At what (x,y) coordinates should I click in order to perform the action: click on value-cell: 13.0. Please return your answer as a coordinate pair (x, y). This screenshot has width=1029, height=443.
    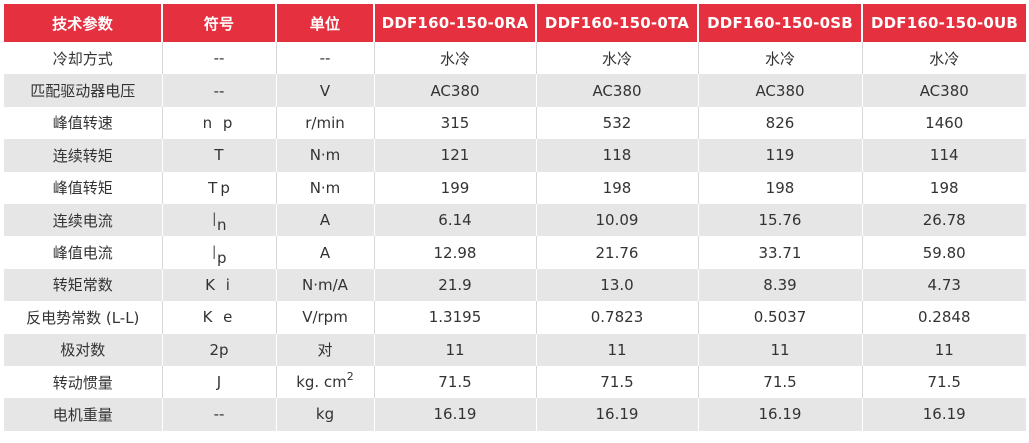
    Looking at the image, I should click on (617, 285).